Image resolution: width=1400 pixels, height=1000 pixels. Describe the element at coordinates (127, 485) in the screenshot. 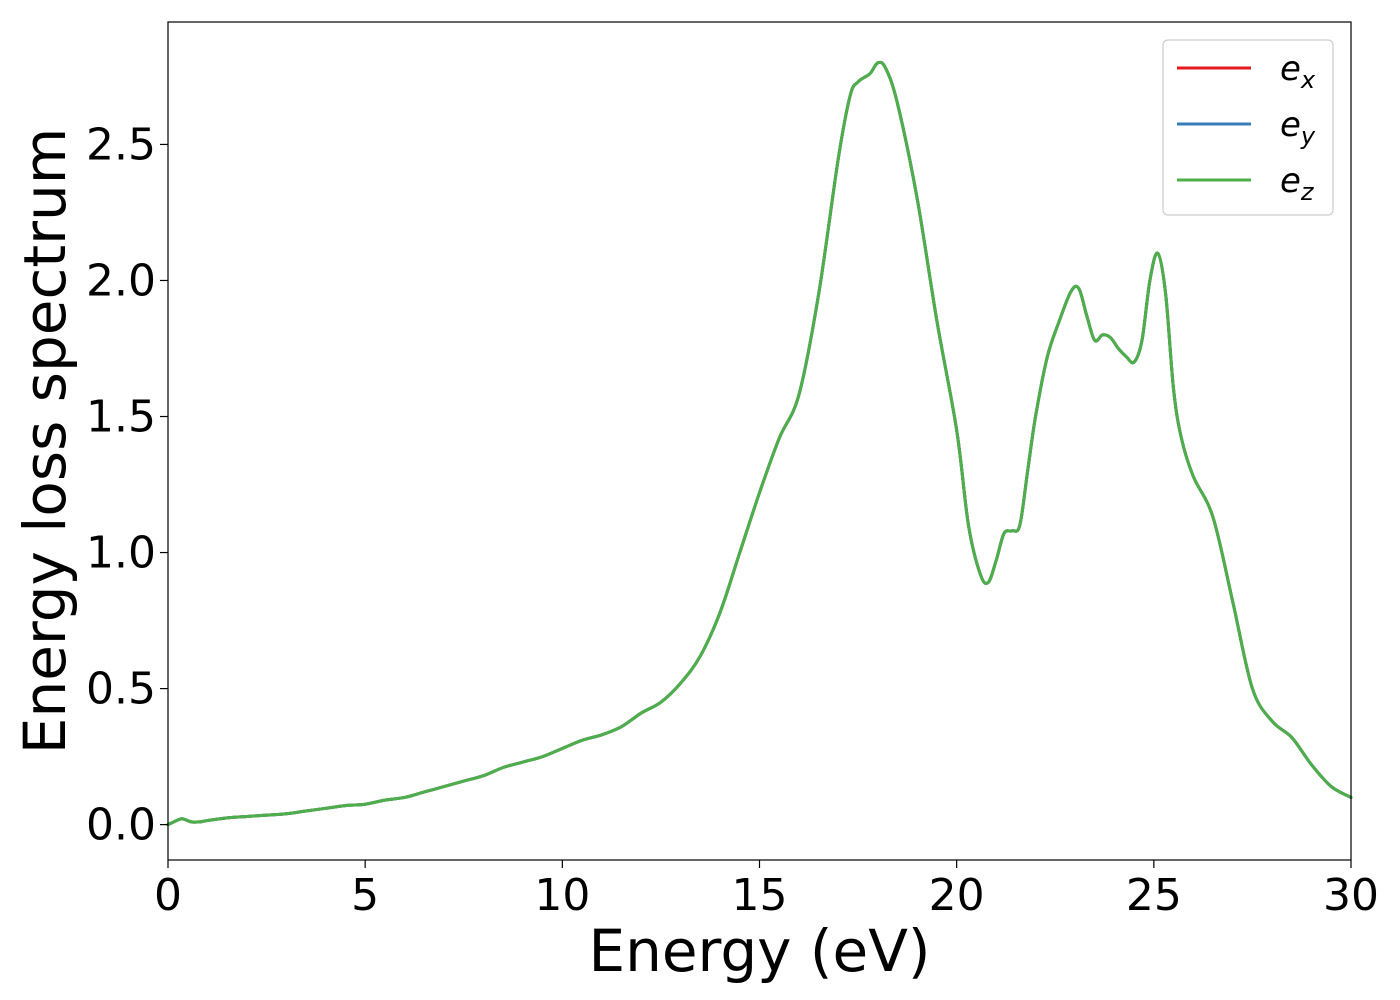

I see `y-axis-ticks: 0.0 0.5 1.0 1.5 2.0 2.5` at that location.